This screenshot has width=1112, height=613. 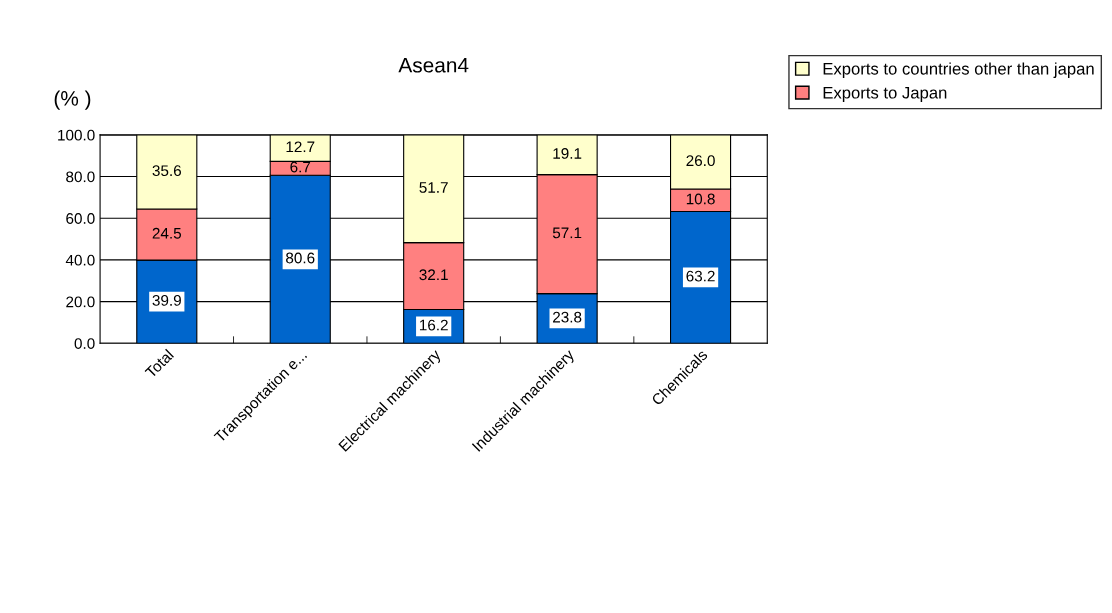 I want to click on y-tick-label: 80.0, so click(x=80, y=177).